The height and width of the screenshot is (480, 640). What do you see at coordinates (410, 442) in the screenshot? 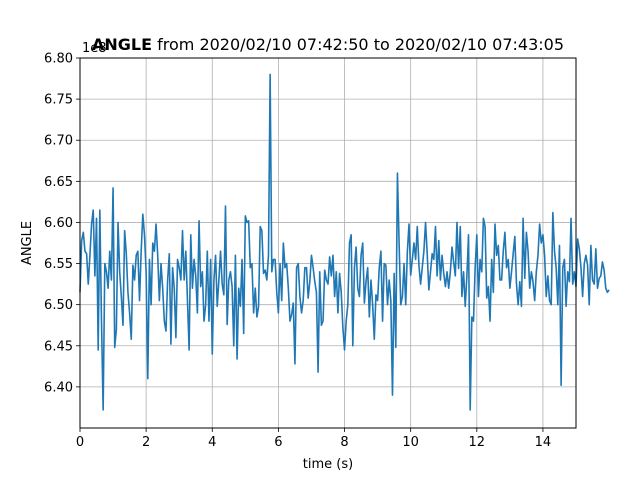
I see `x-tick-label: 10` at bounding box center [410, 442].